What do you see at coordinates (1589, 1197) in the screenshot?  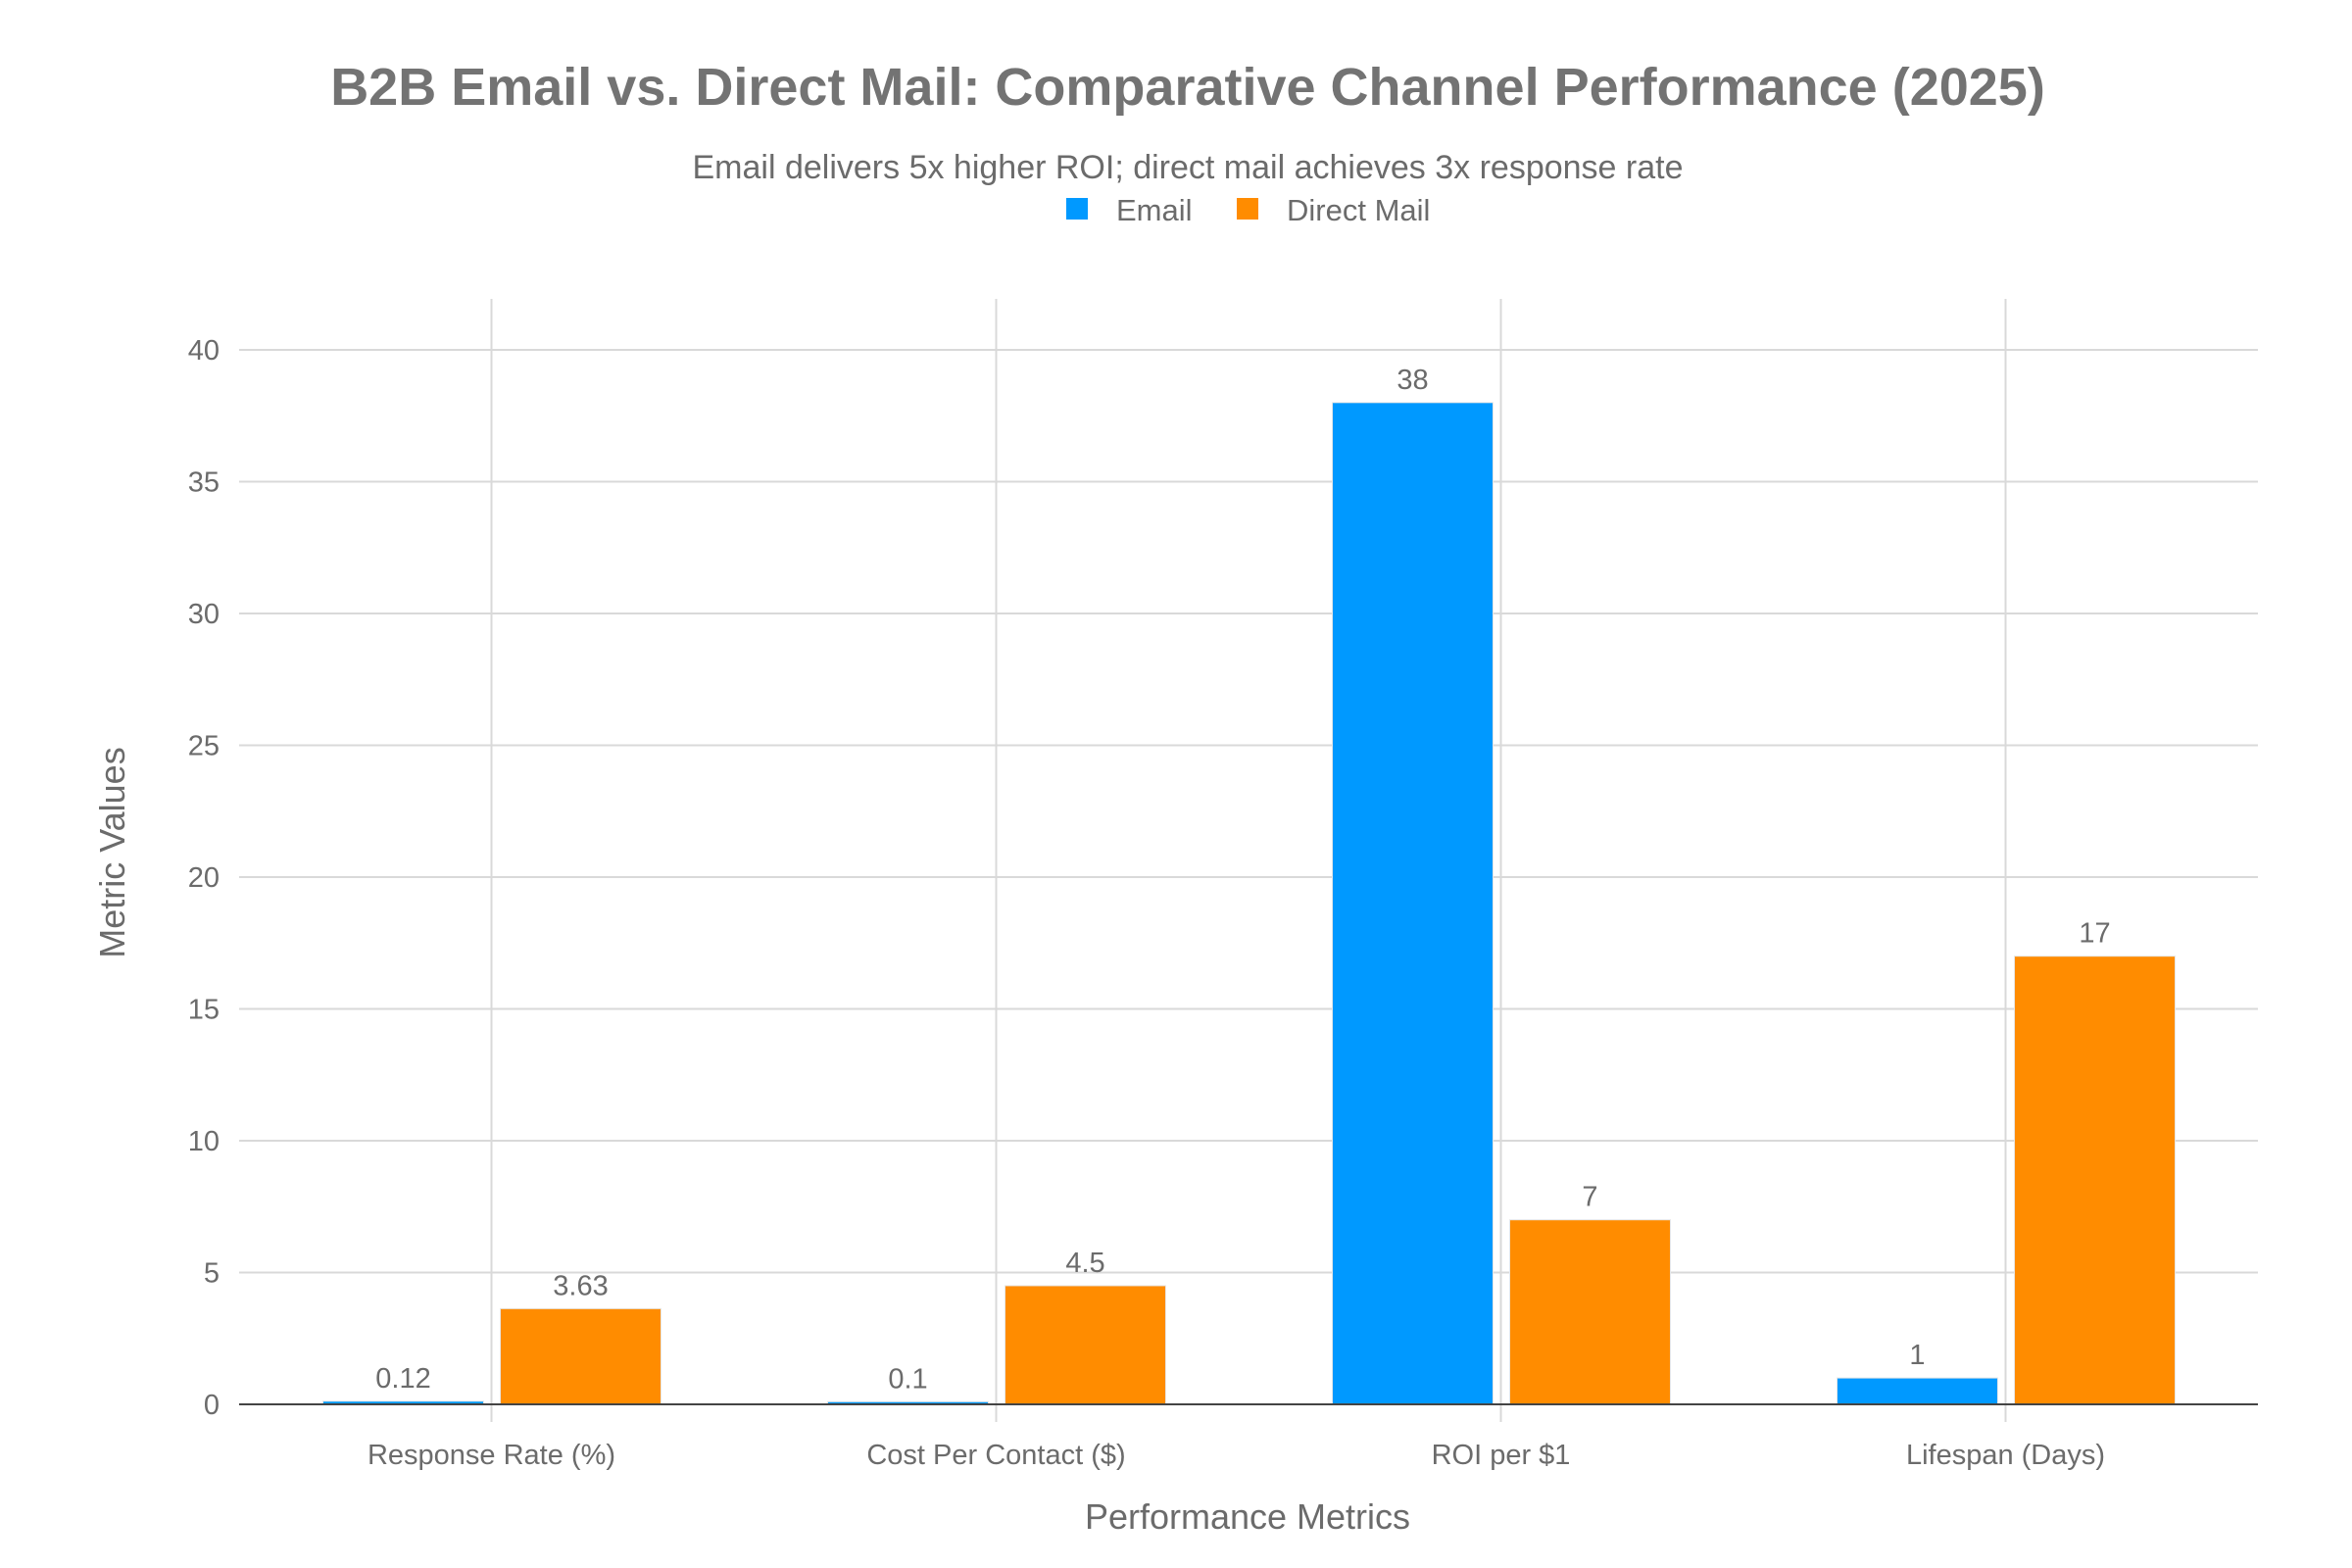 I see `data-label: 7` at bounding box center [1589, 1197].